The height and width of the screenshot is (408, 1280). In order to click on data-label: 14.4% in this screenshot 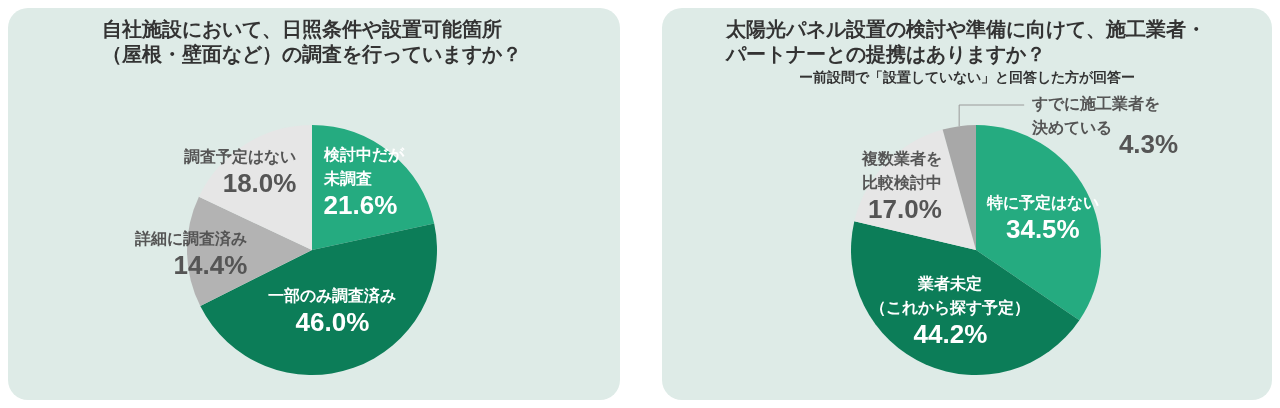, I will do `click(210, 265)`.